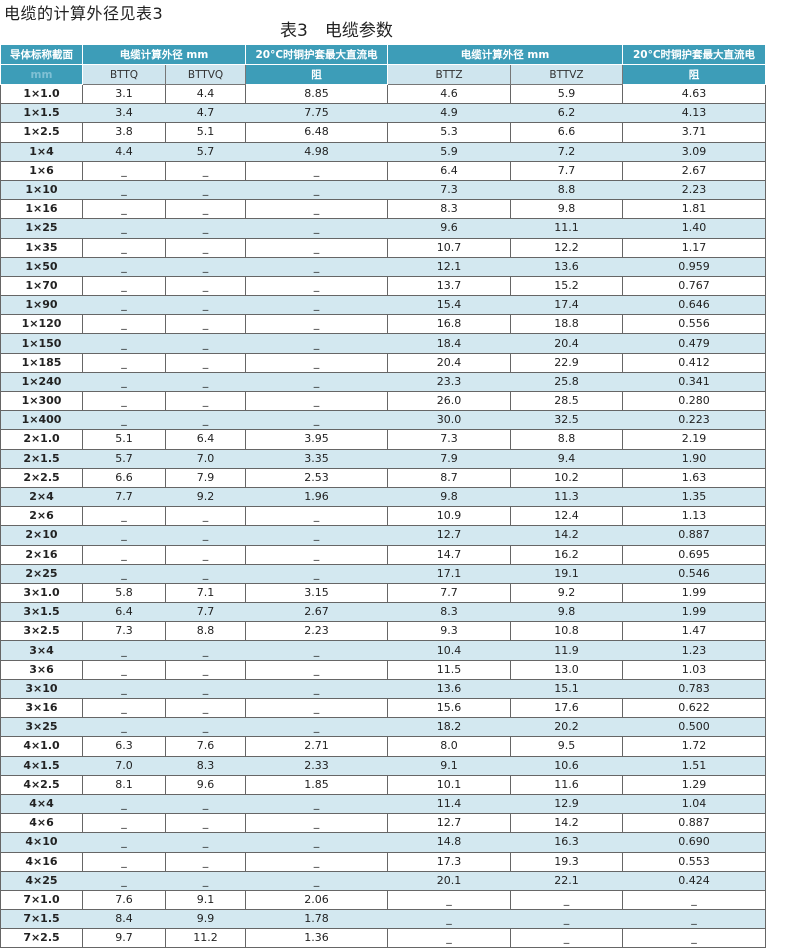  I want to click on cell-bttz: 12.7, so click(449, 535).